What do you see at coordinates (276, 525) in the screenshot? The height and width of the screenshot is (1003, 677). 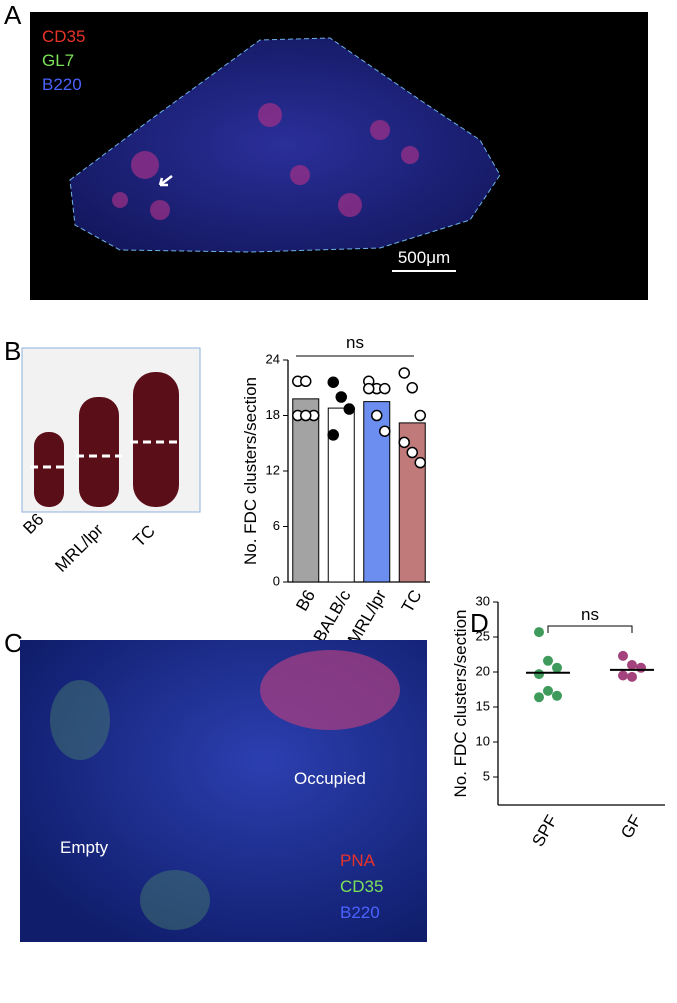 I see `y-tick-label: 6` at bounding box center [276, 525].